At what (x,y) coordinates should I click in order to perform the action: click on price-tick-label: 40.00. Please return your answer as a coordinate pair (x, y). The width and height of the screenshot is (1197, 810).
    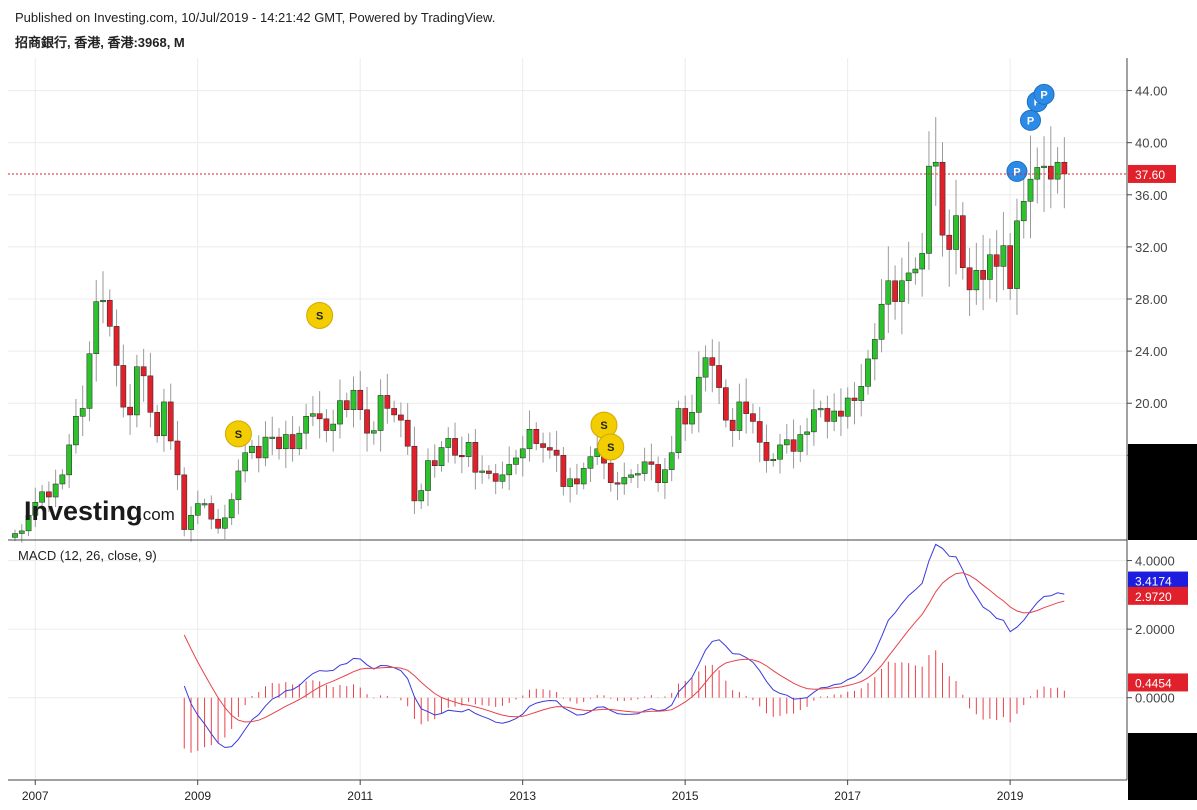
    Looking at the image, I should click on (1151, 143).